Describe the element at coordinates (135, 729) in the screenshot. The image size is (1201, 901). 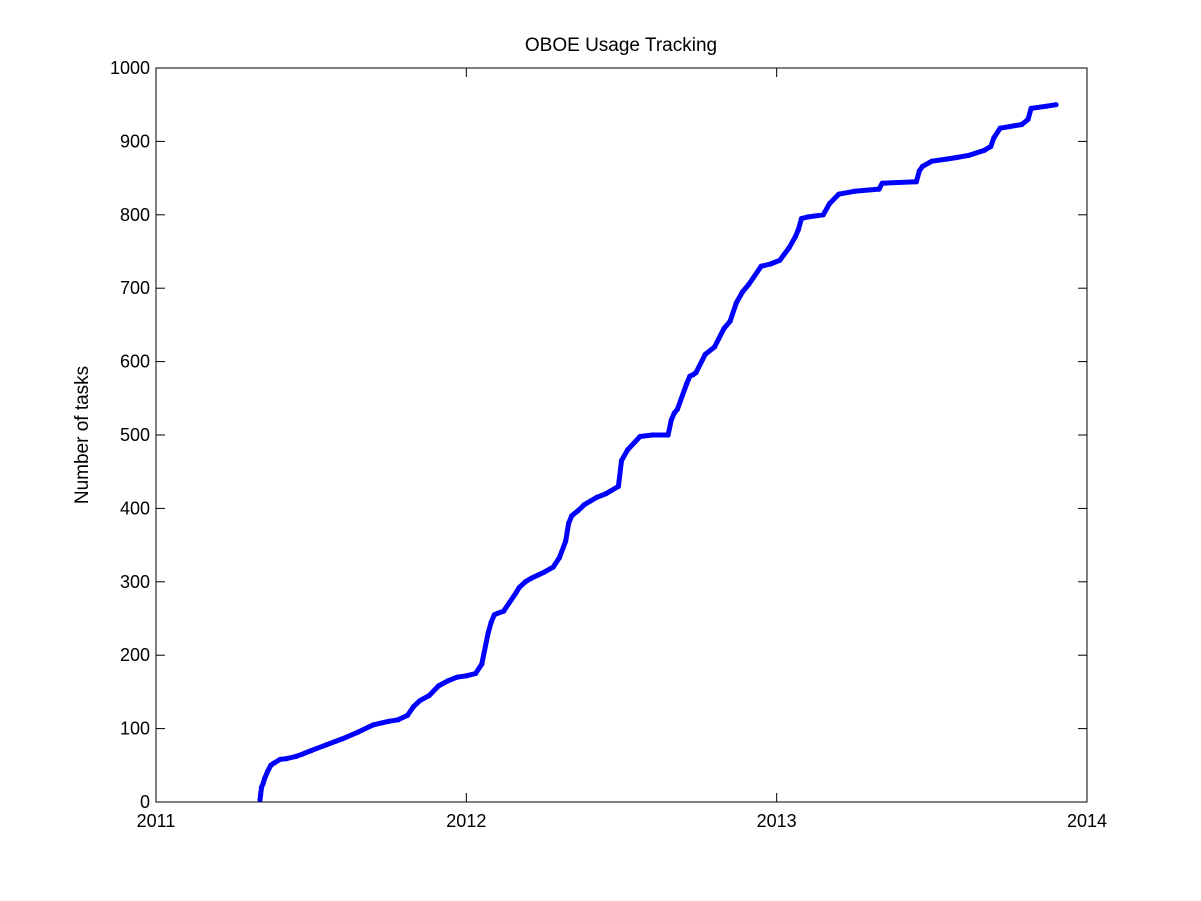
I see `y-tick-label: 100` at that location.